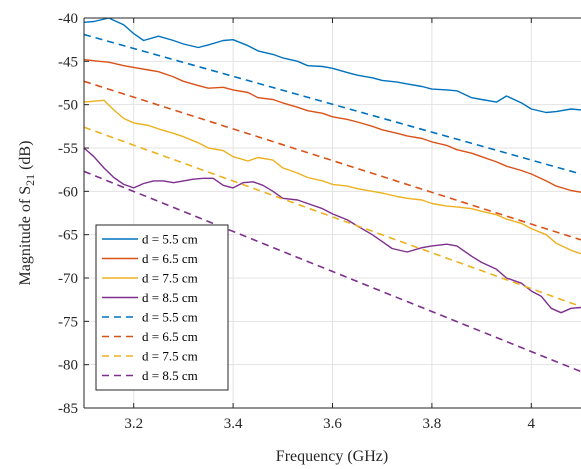 This screenshot has width=581, height=469. I want to click on y-tick-label: -50, so click(68, 106).